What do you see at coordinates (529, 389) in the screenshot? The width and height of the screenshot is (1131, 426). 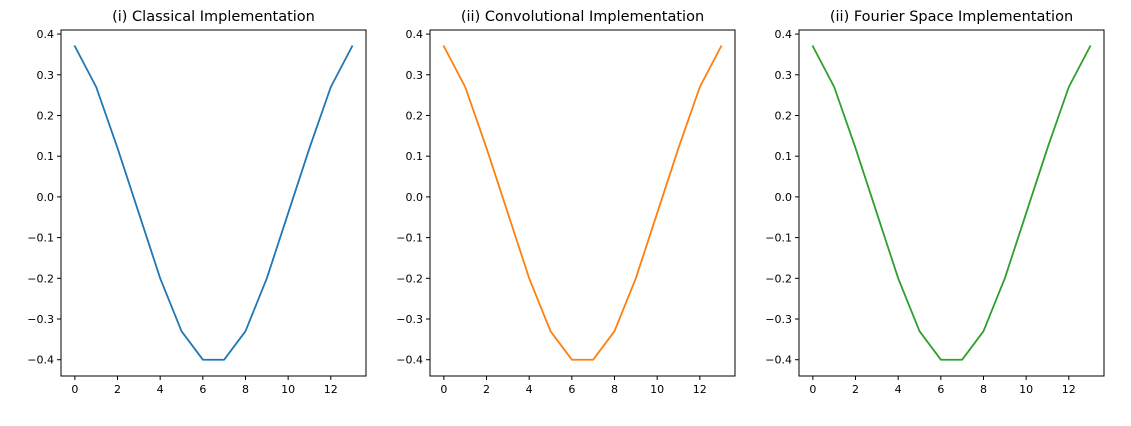 I see `x-tick-label-convolutional-2: 4` at bounding box center [529, 389].